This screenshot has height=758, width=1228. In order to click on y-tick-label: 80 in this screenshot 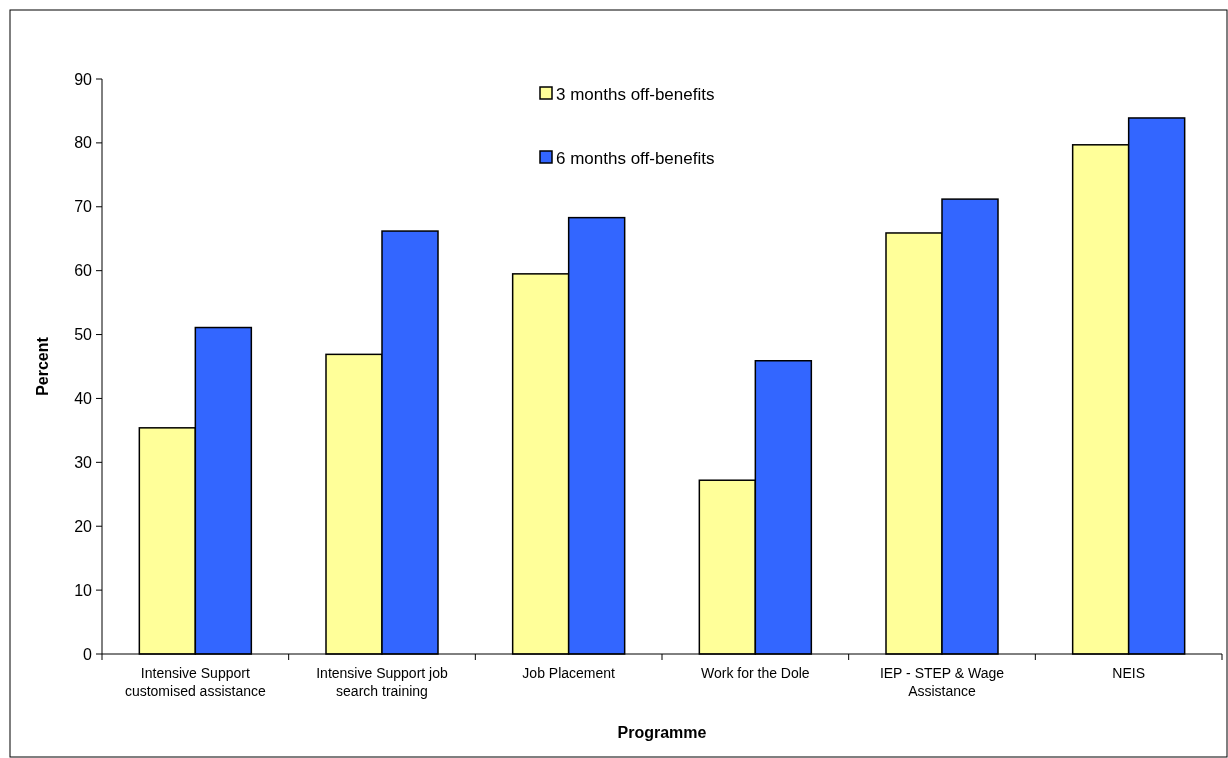, I will do `click(83, 143)`.